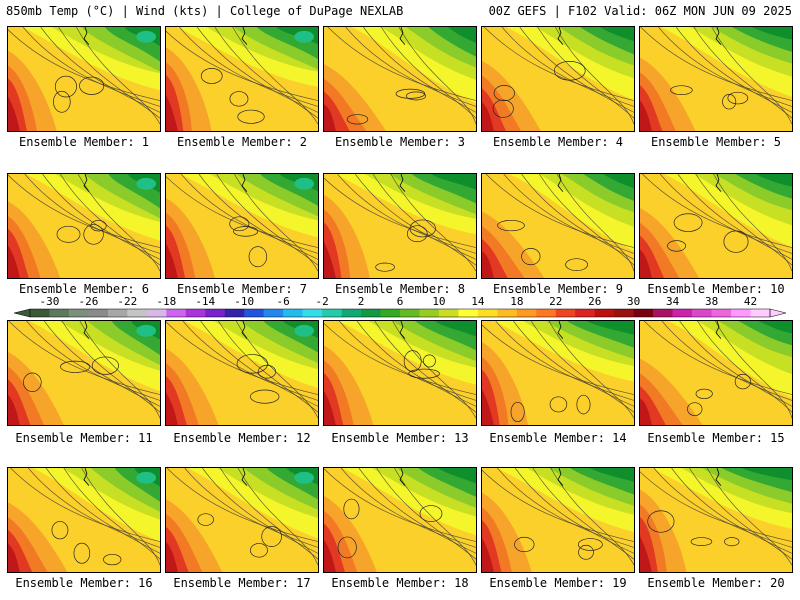 The image size is (800, 600). Describe the element at coordinates (242, 289) in the screenshot. I see `ensemble-member-caption: Ensemble Member: 7` at that location.